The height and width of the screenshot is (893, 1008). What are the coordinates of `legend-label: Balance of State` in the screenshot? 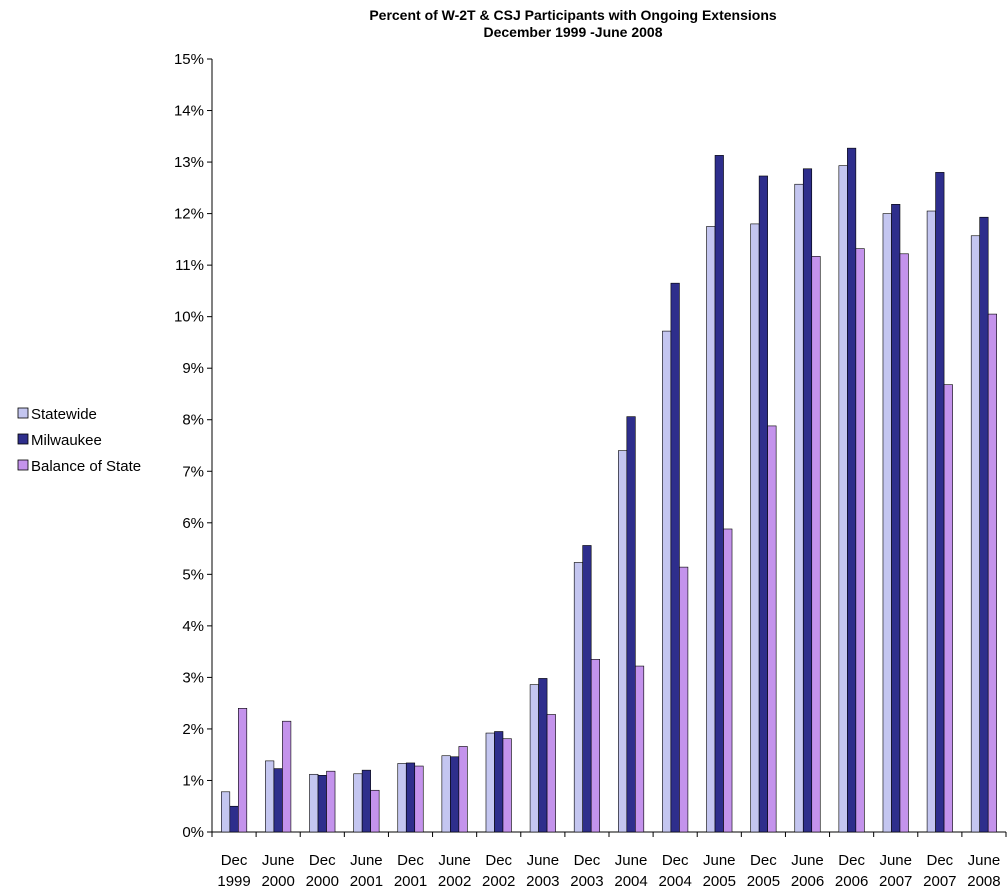 It's located at (86, 466).